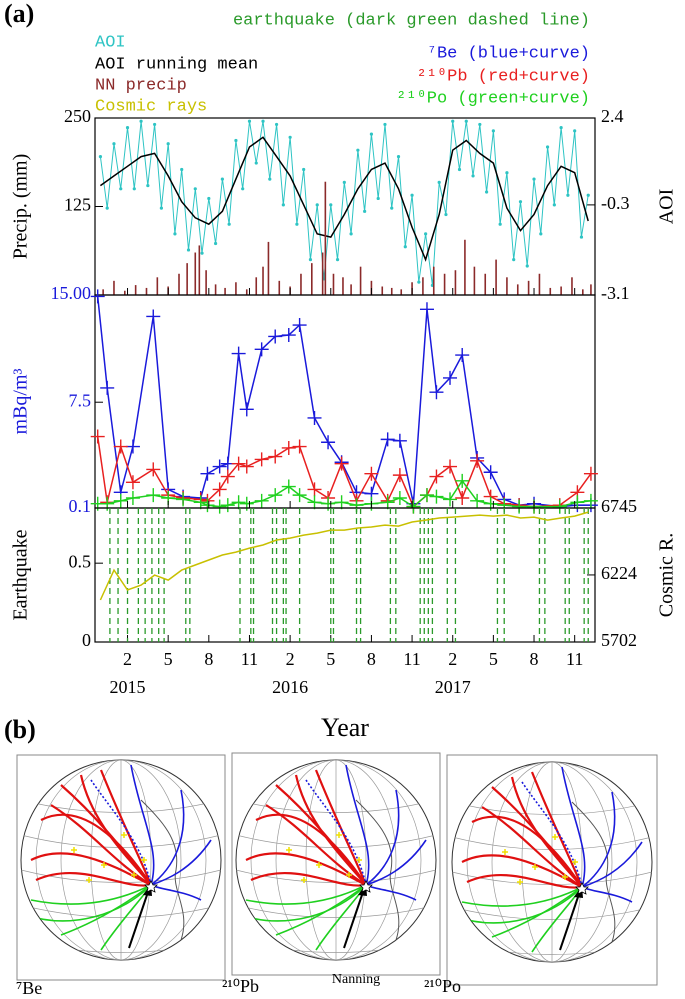 This screenshot has height=999, width=685. Describe the element at coordinates (552, 862) in the screenshot. I see `globe-map` at that location.